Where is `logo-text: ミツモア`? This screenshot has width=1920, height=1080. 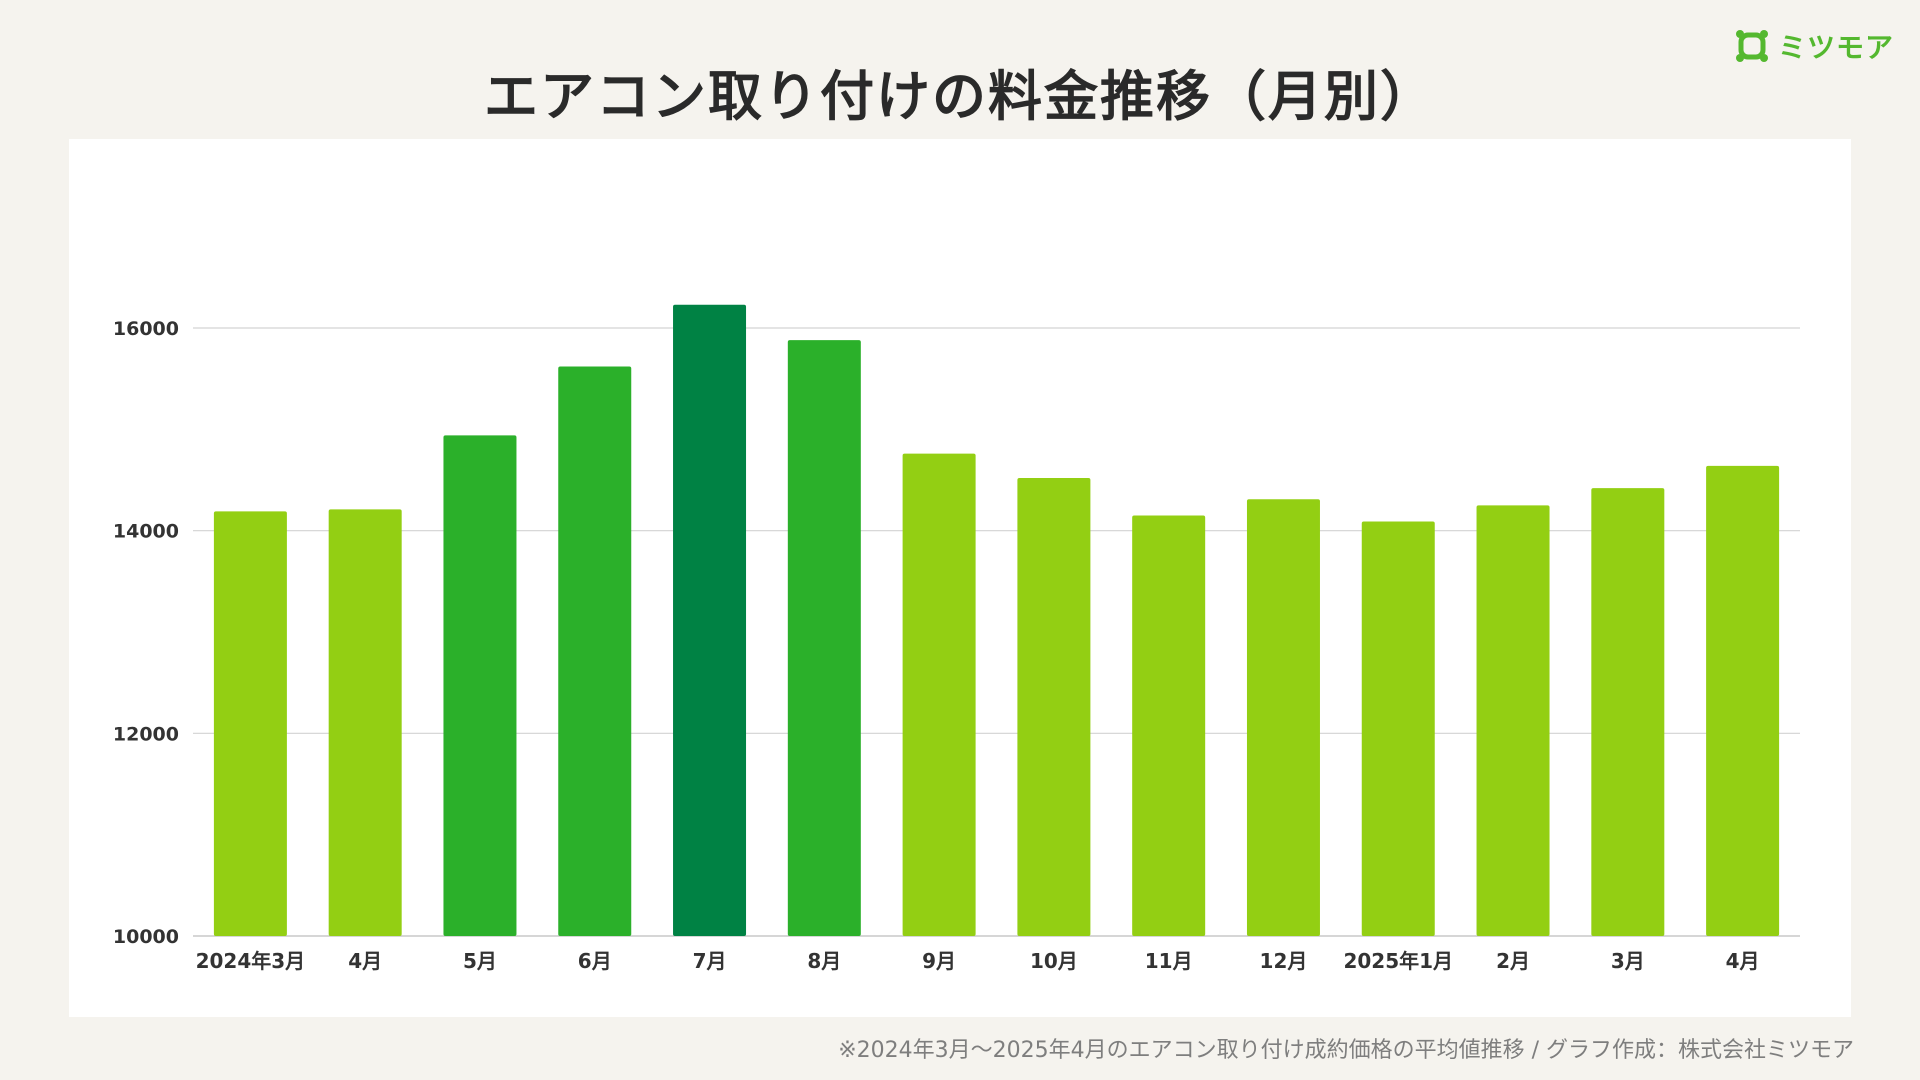 logo-text: ミツモア is located at coordinates (1835, 47).